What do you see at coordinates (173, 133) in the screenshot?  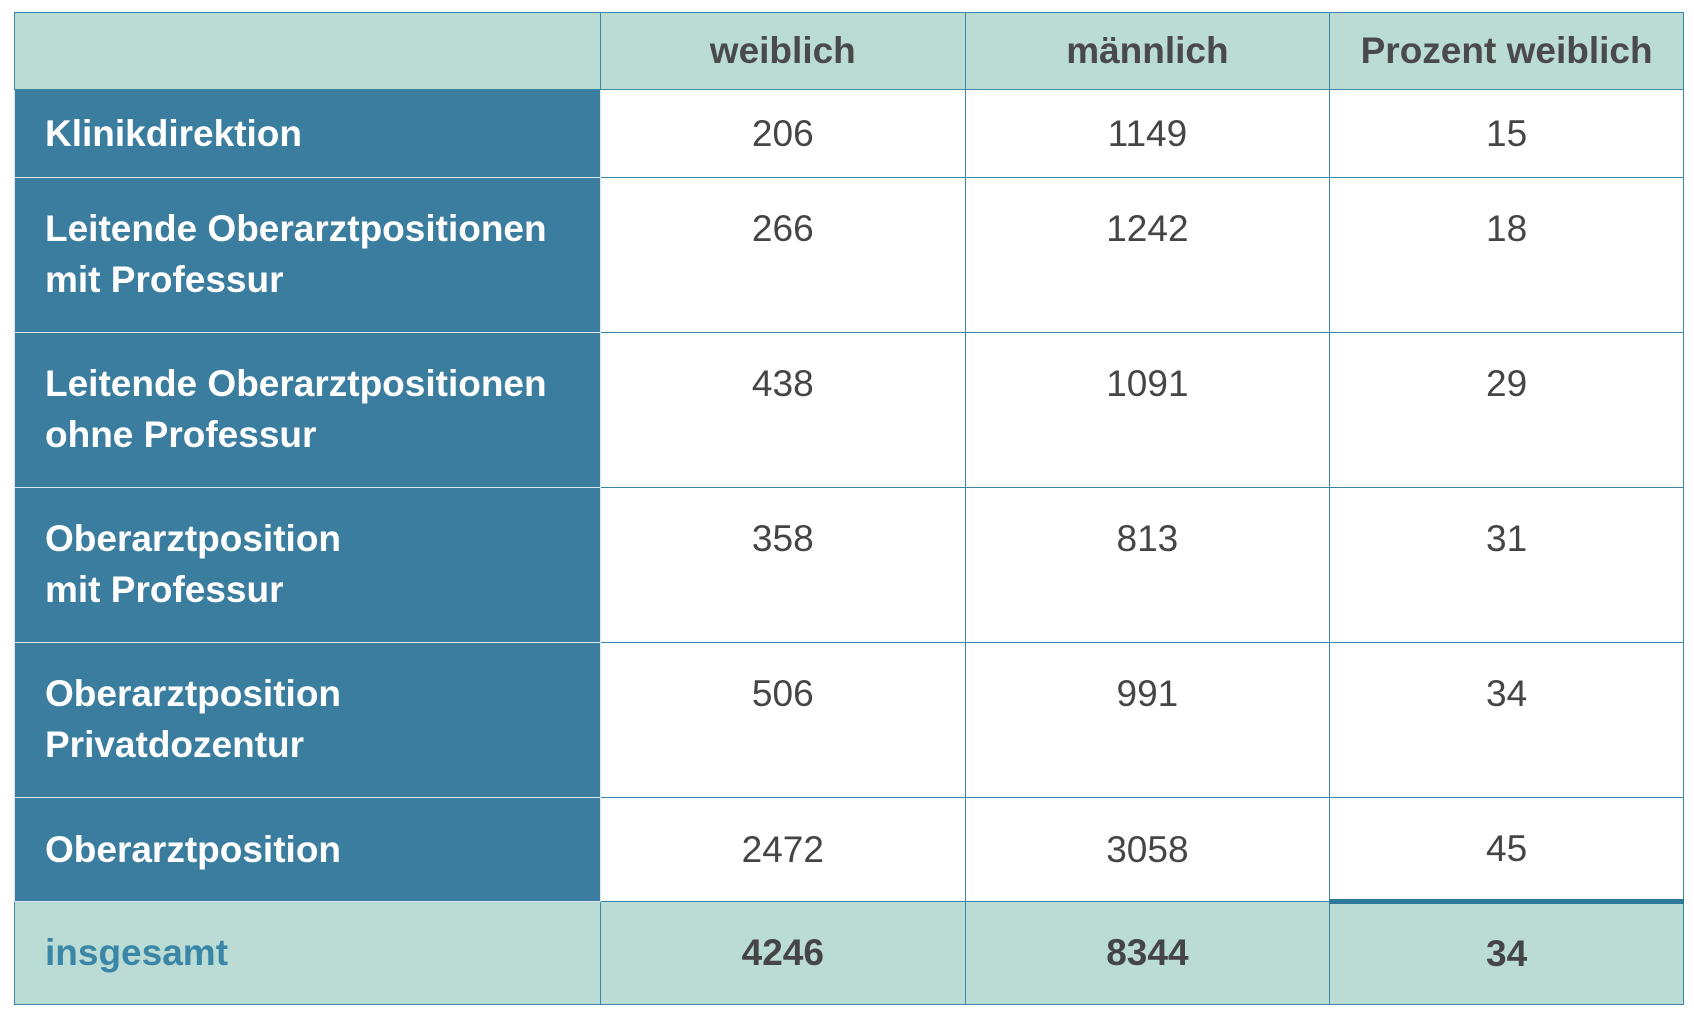 I see `row-label-line1: Klinikdirektion` at bounding box center [173, 133].